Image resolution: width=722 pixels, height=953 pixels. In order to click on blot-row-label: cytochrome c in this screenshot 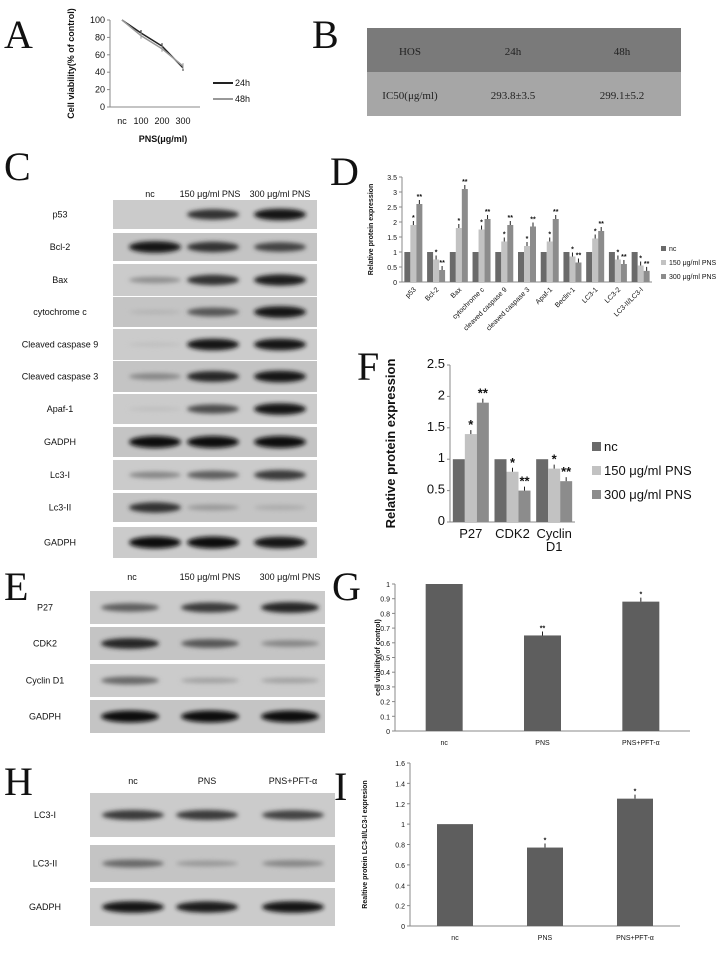, I will do `click(60, 312)`.